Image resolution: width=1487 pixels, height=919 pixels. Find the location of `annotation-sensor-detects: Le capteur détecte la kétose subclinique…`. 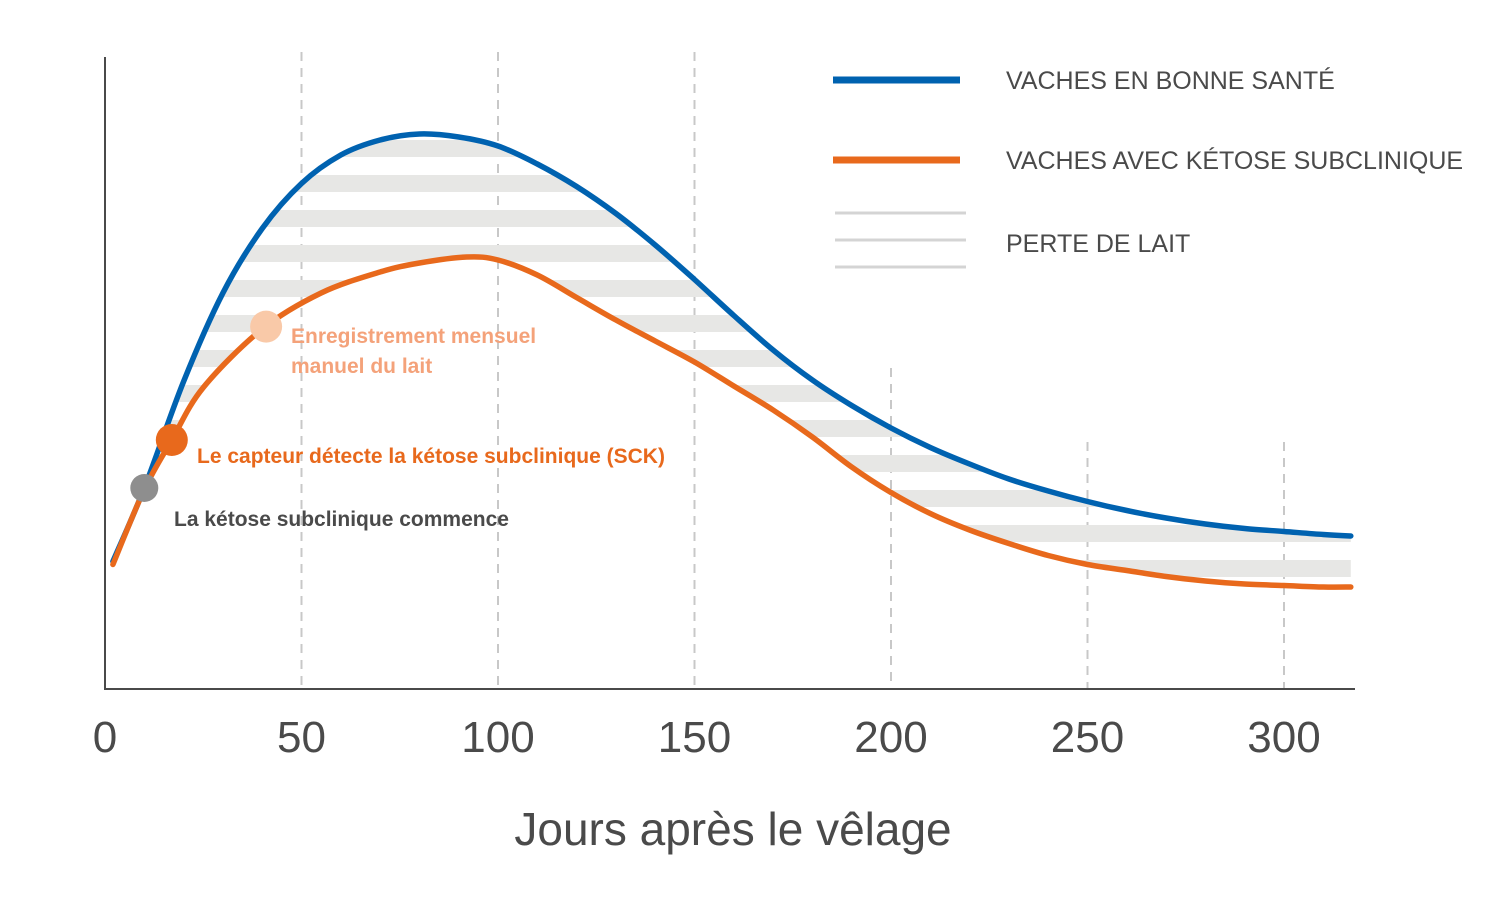

annotation-sensor-detects: Le capteur détecte la kétose subclinique… is located at coordinates (431, 456).